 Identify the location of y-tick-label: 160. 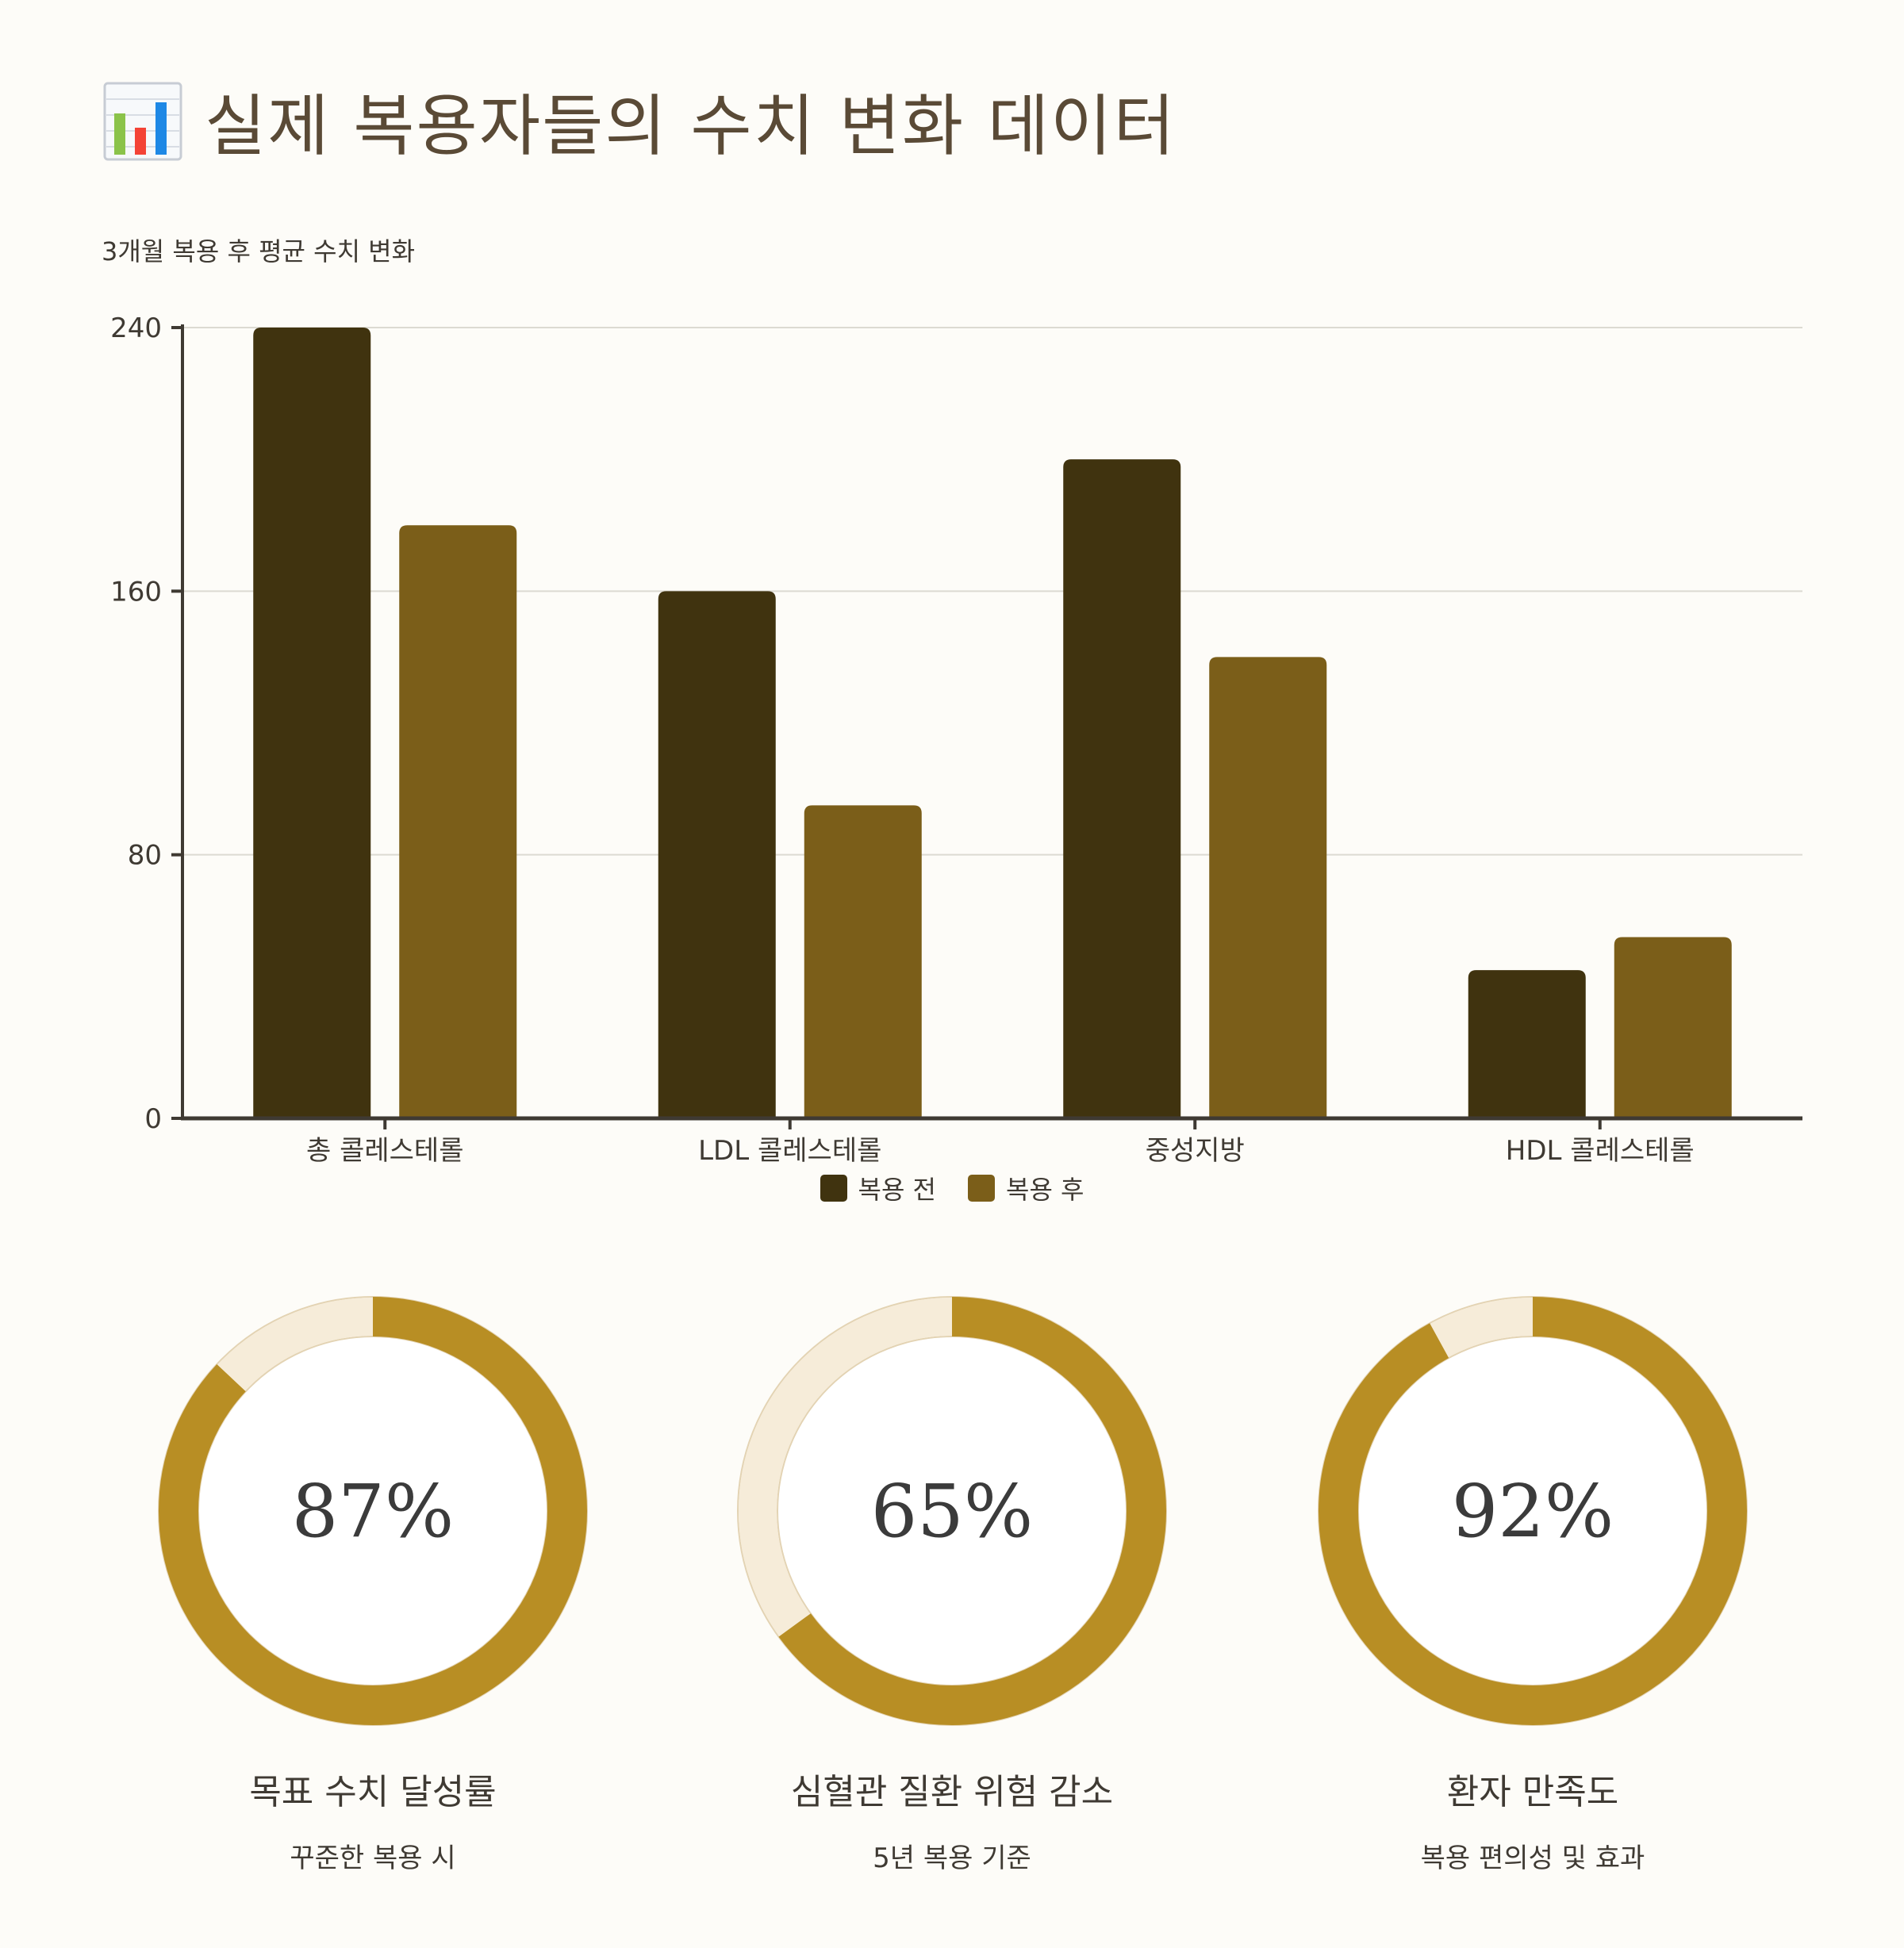
(136, 592).